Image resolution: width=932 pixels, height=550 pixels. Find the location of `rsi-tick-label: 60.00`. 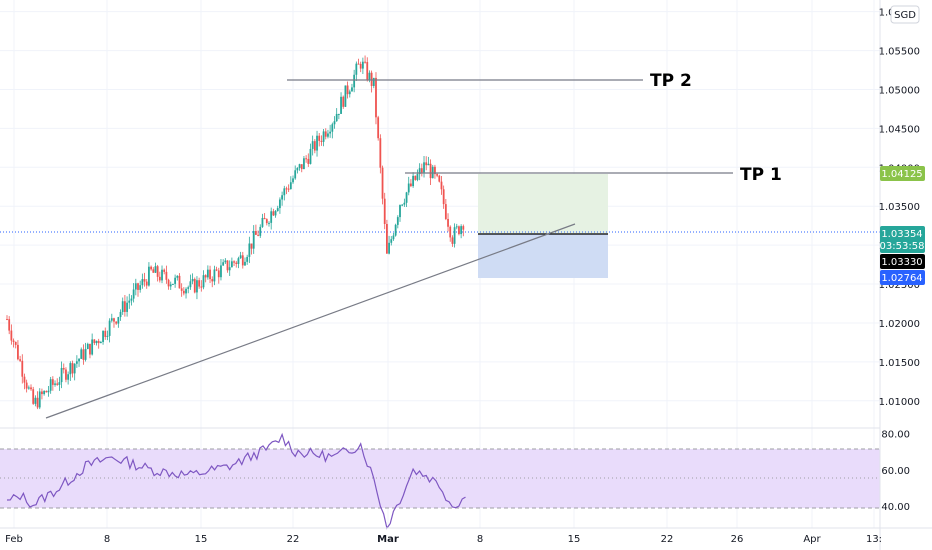

rsi-tick-label: 60.00 is located at coordinates (895, 471).